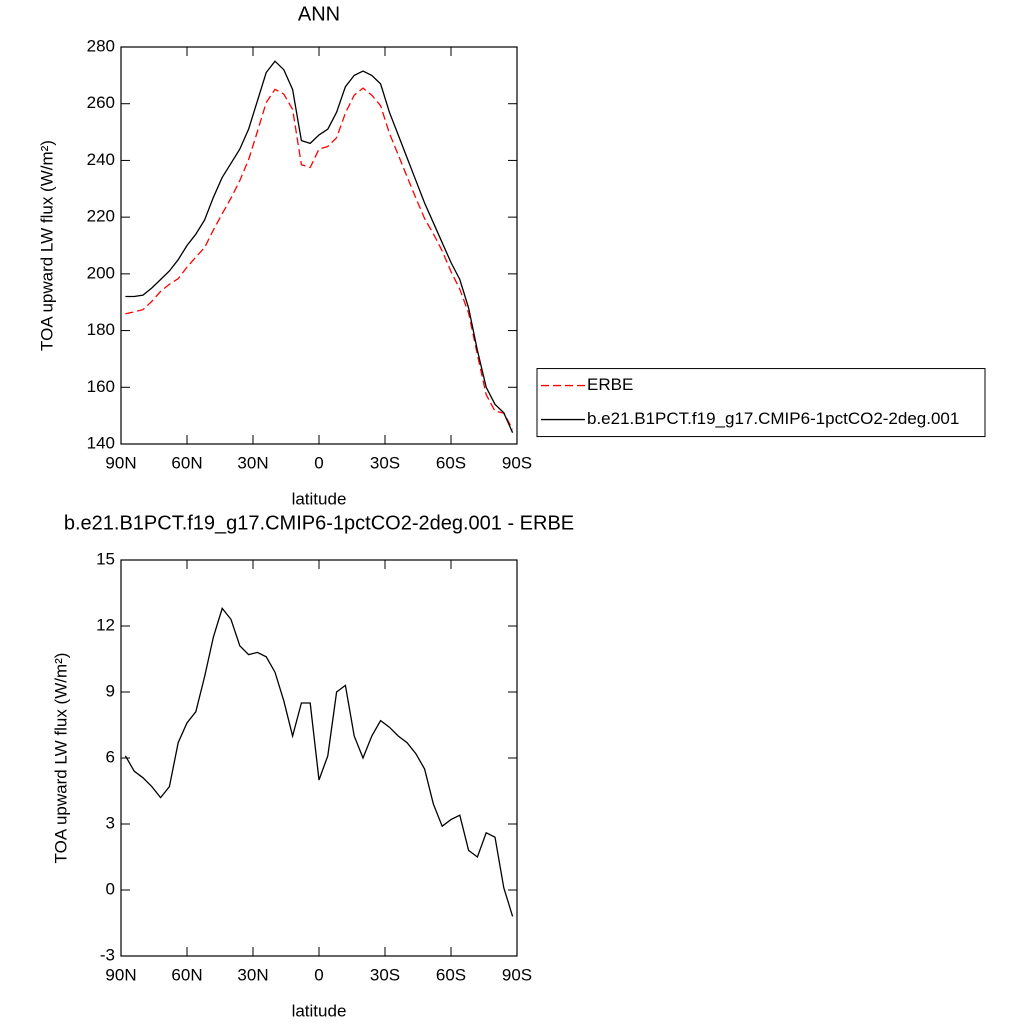 The image size is (1024, 1024). Describe the element at coordinates (105, 624) in the screenshot. I see `y-tick-label: 12` at that location.